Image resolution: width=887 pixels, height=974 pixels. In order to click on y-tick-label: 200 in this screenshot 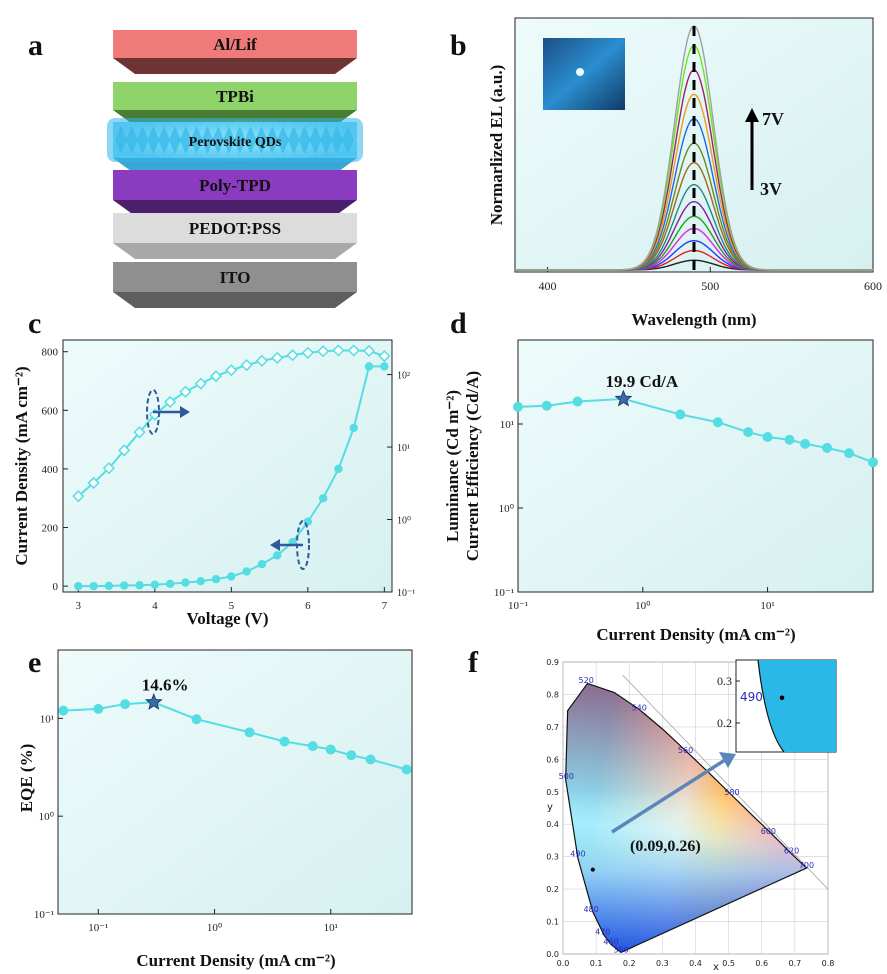, I will do `click(50, 529)`.